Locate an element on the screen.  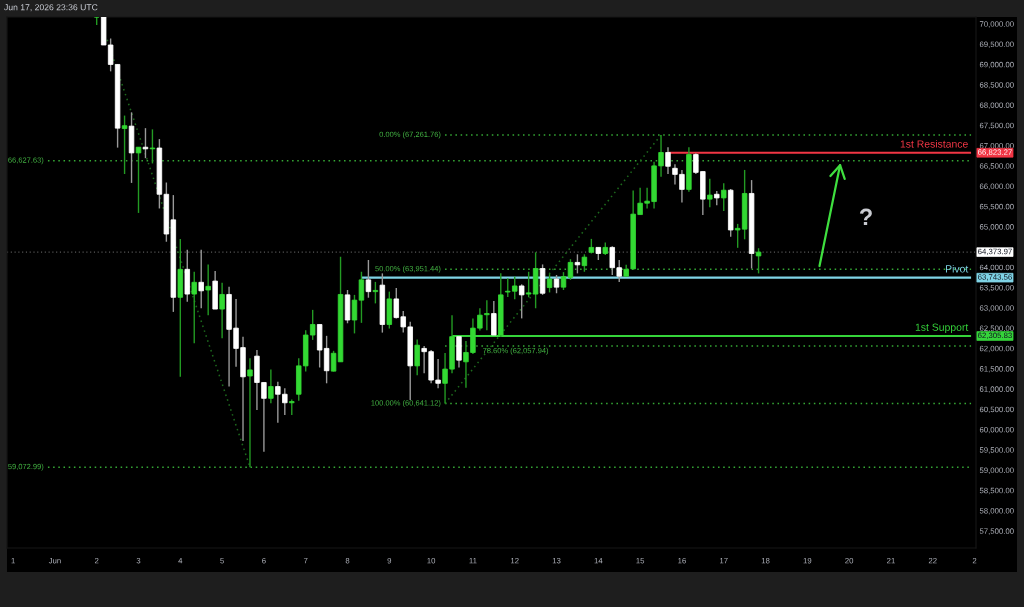
series-label: 1st Support is located at coordinates (942, 328).